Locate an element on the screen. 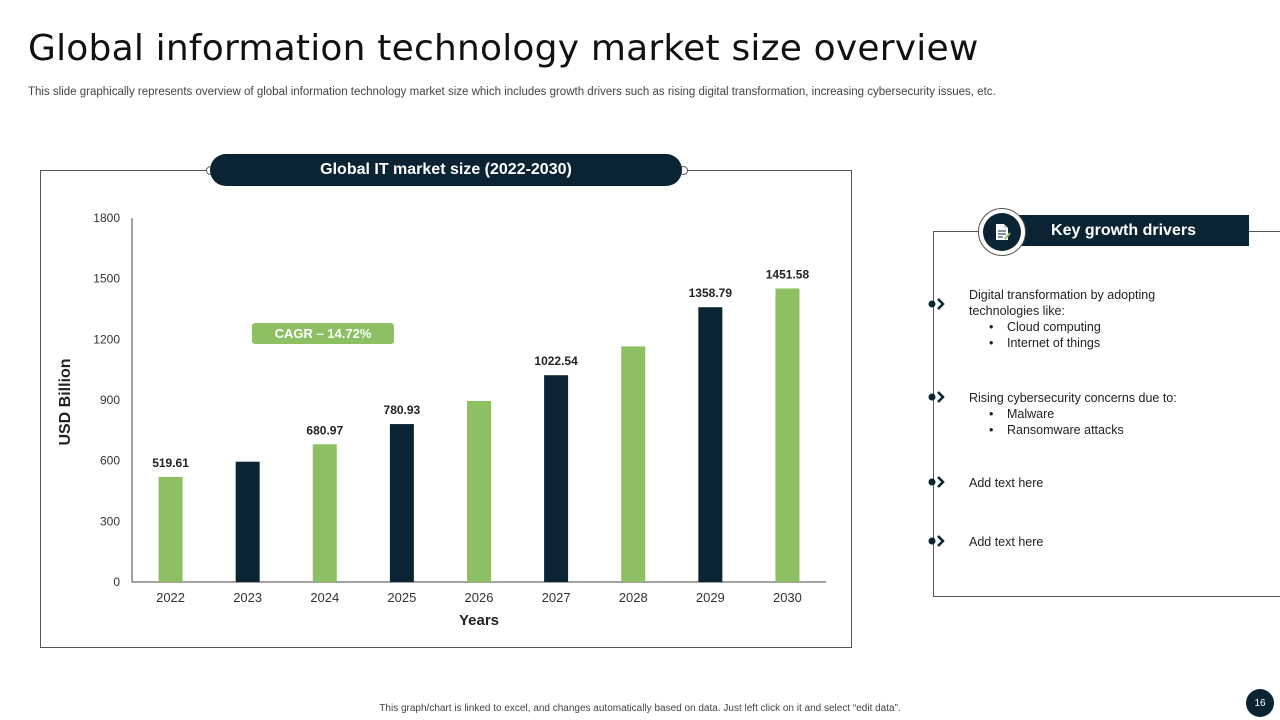 The image size is (1280, 720). x-tick-label: 2028 is located at coordinates (633, 597).